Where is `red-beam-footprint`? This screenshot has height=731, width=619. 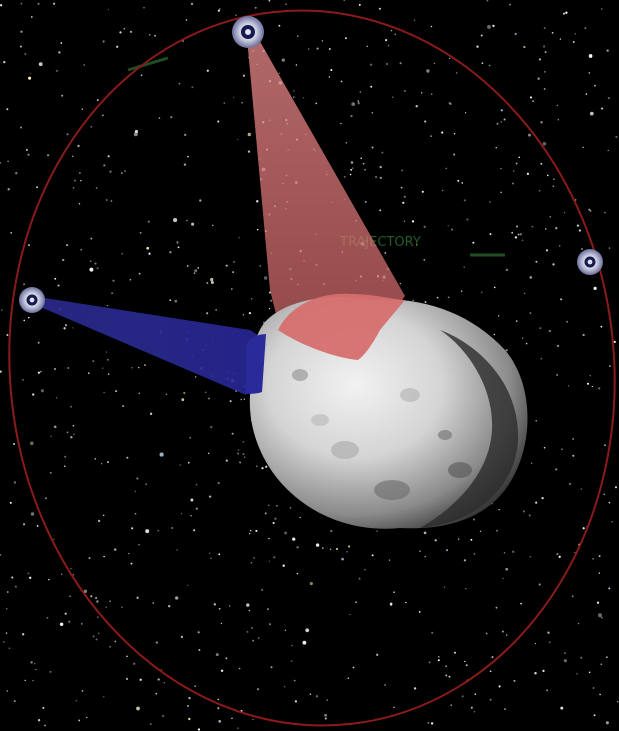
red-beam-footprint is located at coordinates (341, 326).